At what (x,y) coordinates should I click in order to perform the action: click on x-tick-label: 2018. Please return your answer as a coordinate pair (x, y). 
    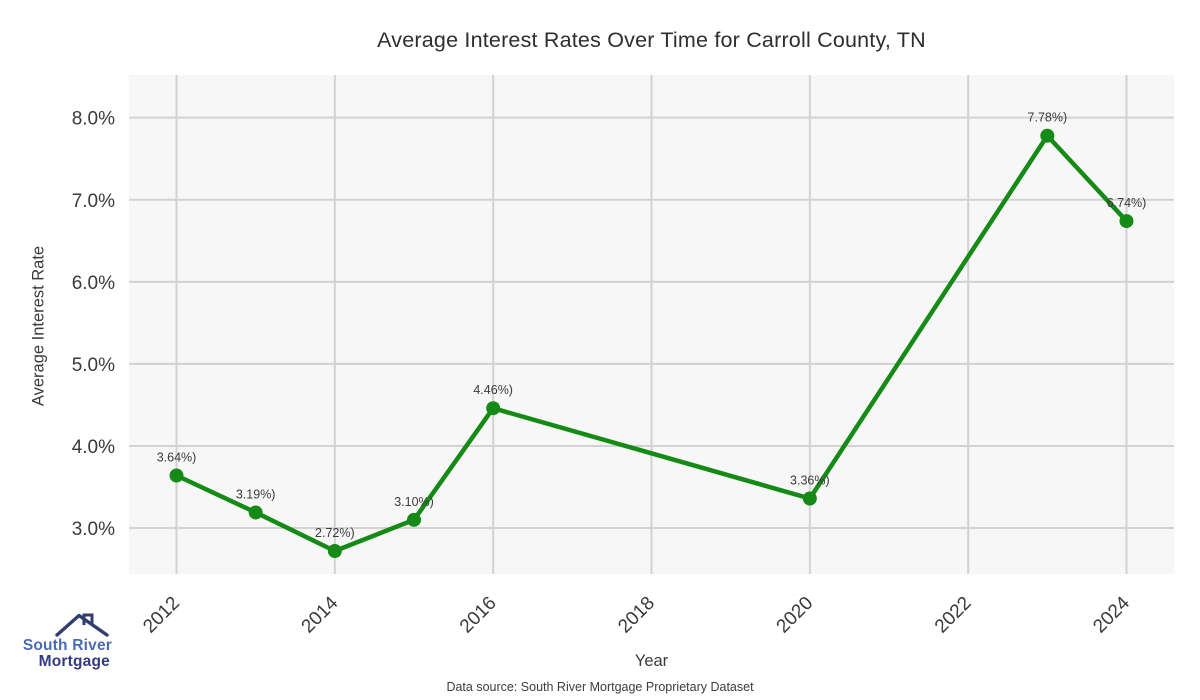
    Looking at the image, I should click on (636, 615).